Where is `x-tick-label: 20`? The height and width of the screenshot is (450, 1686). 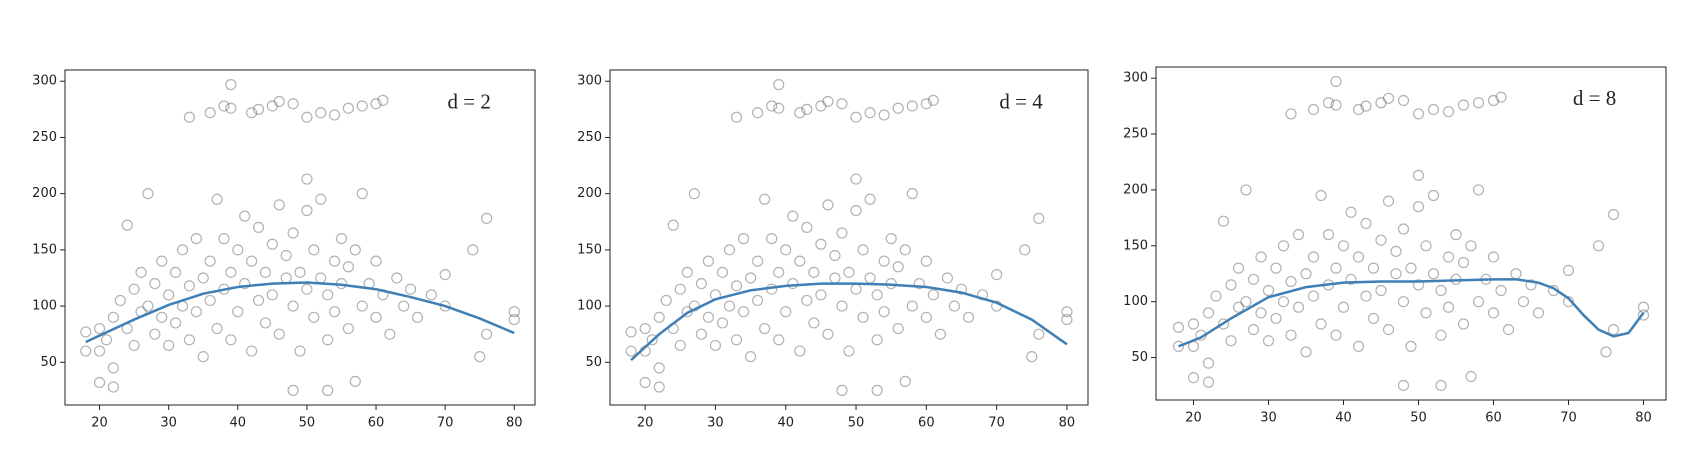
x-tick-label: 20 is located at coordinates (1193, 418).